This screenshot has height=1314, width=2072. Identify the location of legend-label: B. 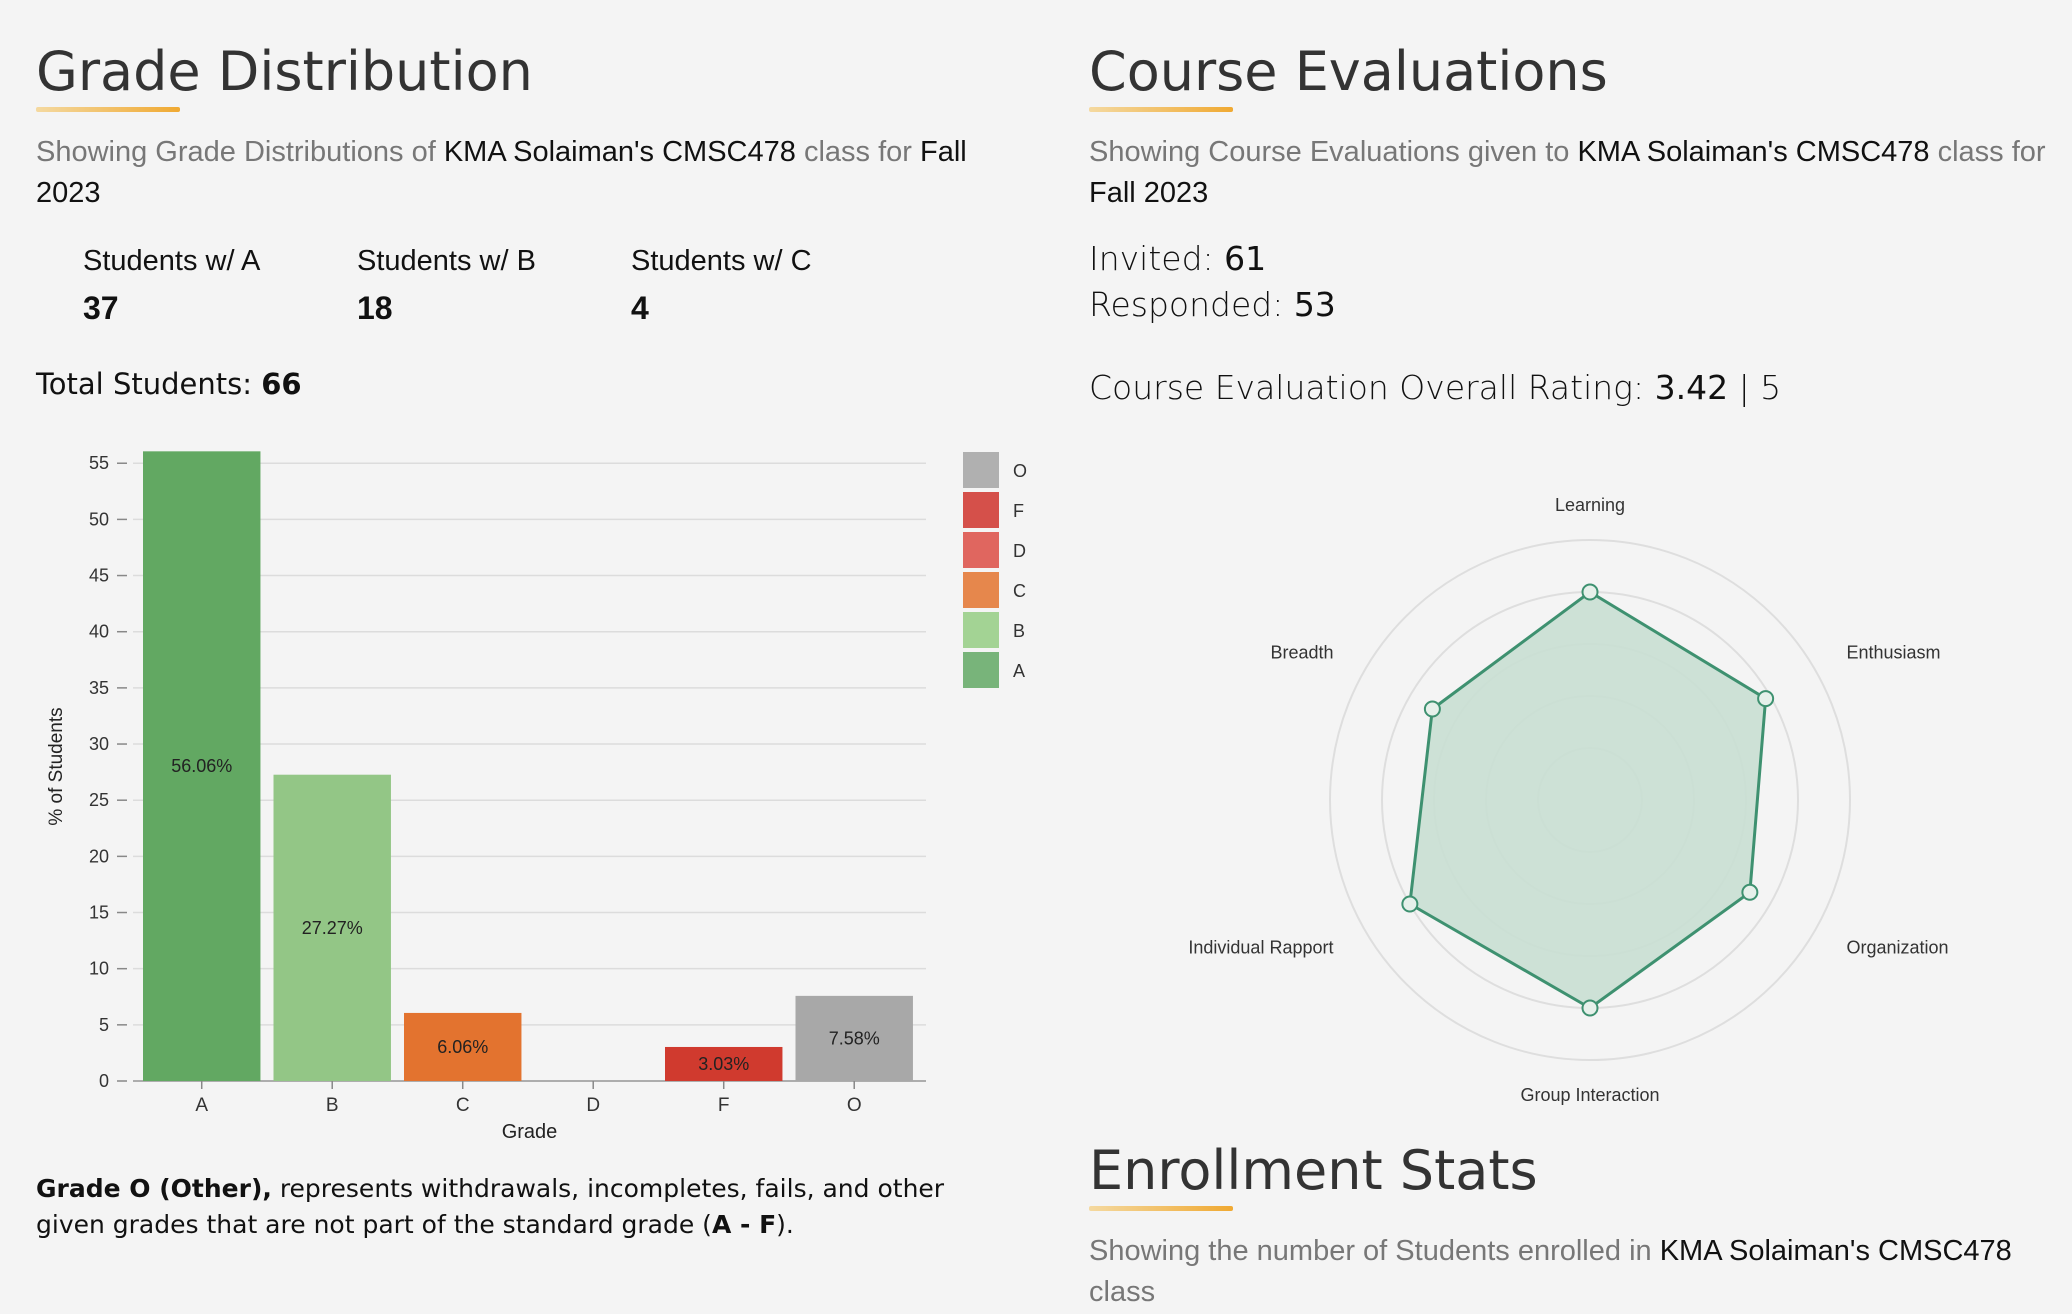
(1019, 631).